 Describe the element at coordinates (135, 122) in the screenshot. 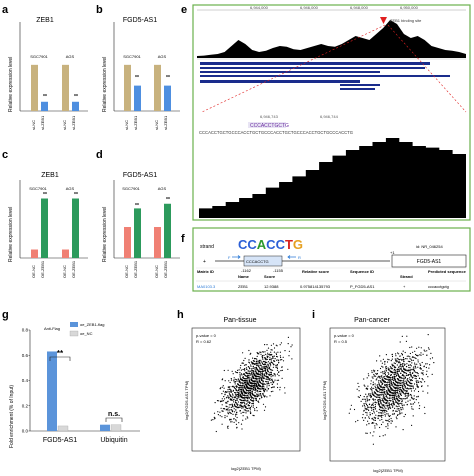

I see `panel-b-tick: si-ZEB1` at that location.